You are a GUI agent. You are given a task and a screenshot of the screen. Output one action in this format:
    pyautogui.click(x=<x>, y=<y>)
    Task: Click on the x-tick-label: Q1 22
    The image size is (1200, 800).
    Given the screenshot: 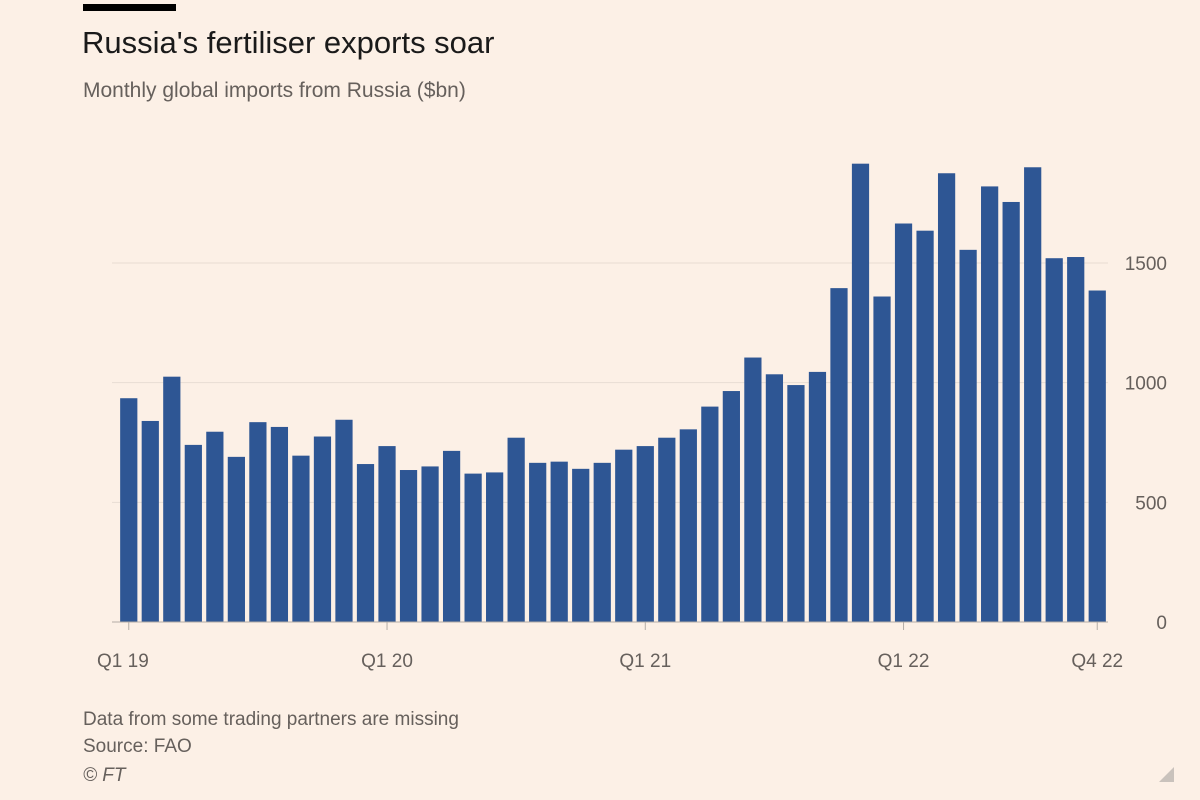 What is the action you would take?
    pyautogui.click(x=904, y=661)
    